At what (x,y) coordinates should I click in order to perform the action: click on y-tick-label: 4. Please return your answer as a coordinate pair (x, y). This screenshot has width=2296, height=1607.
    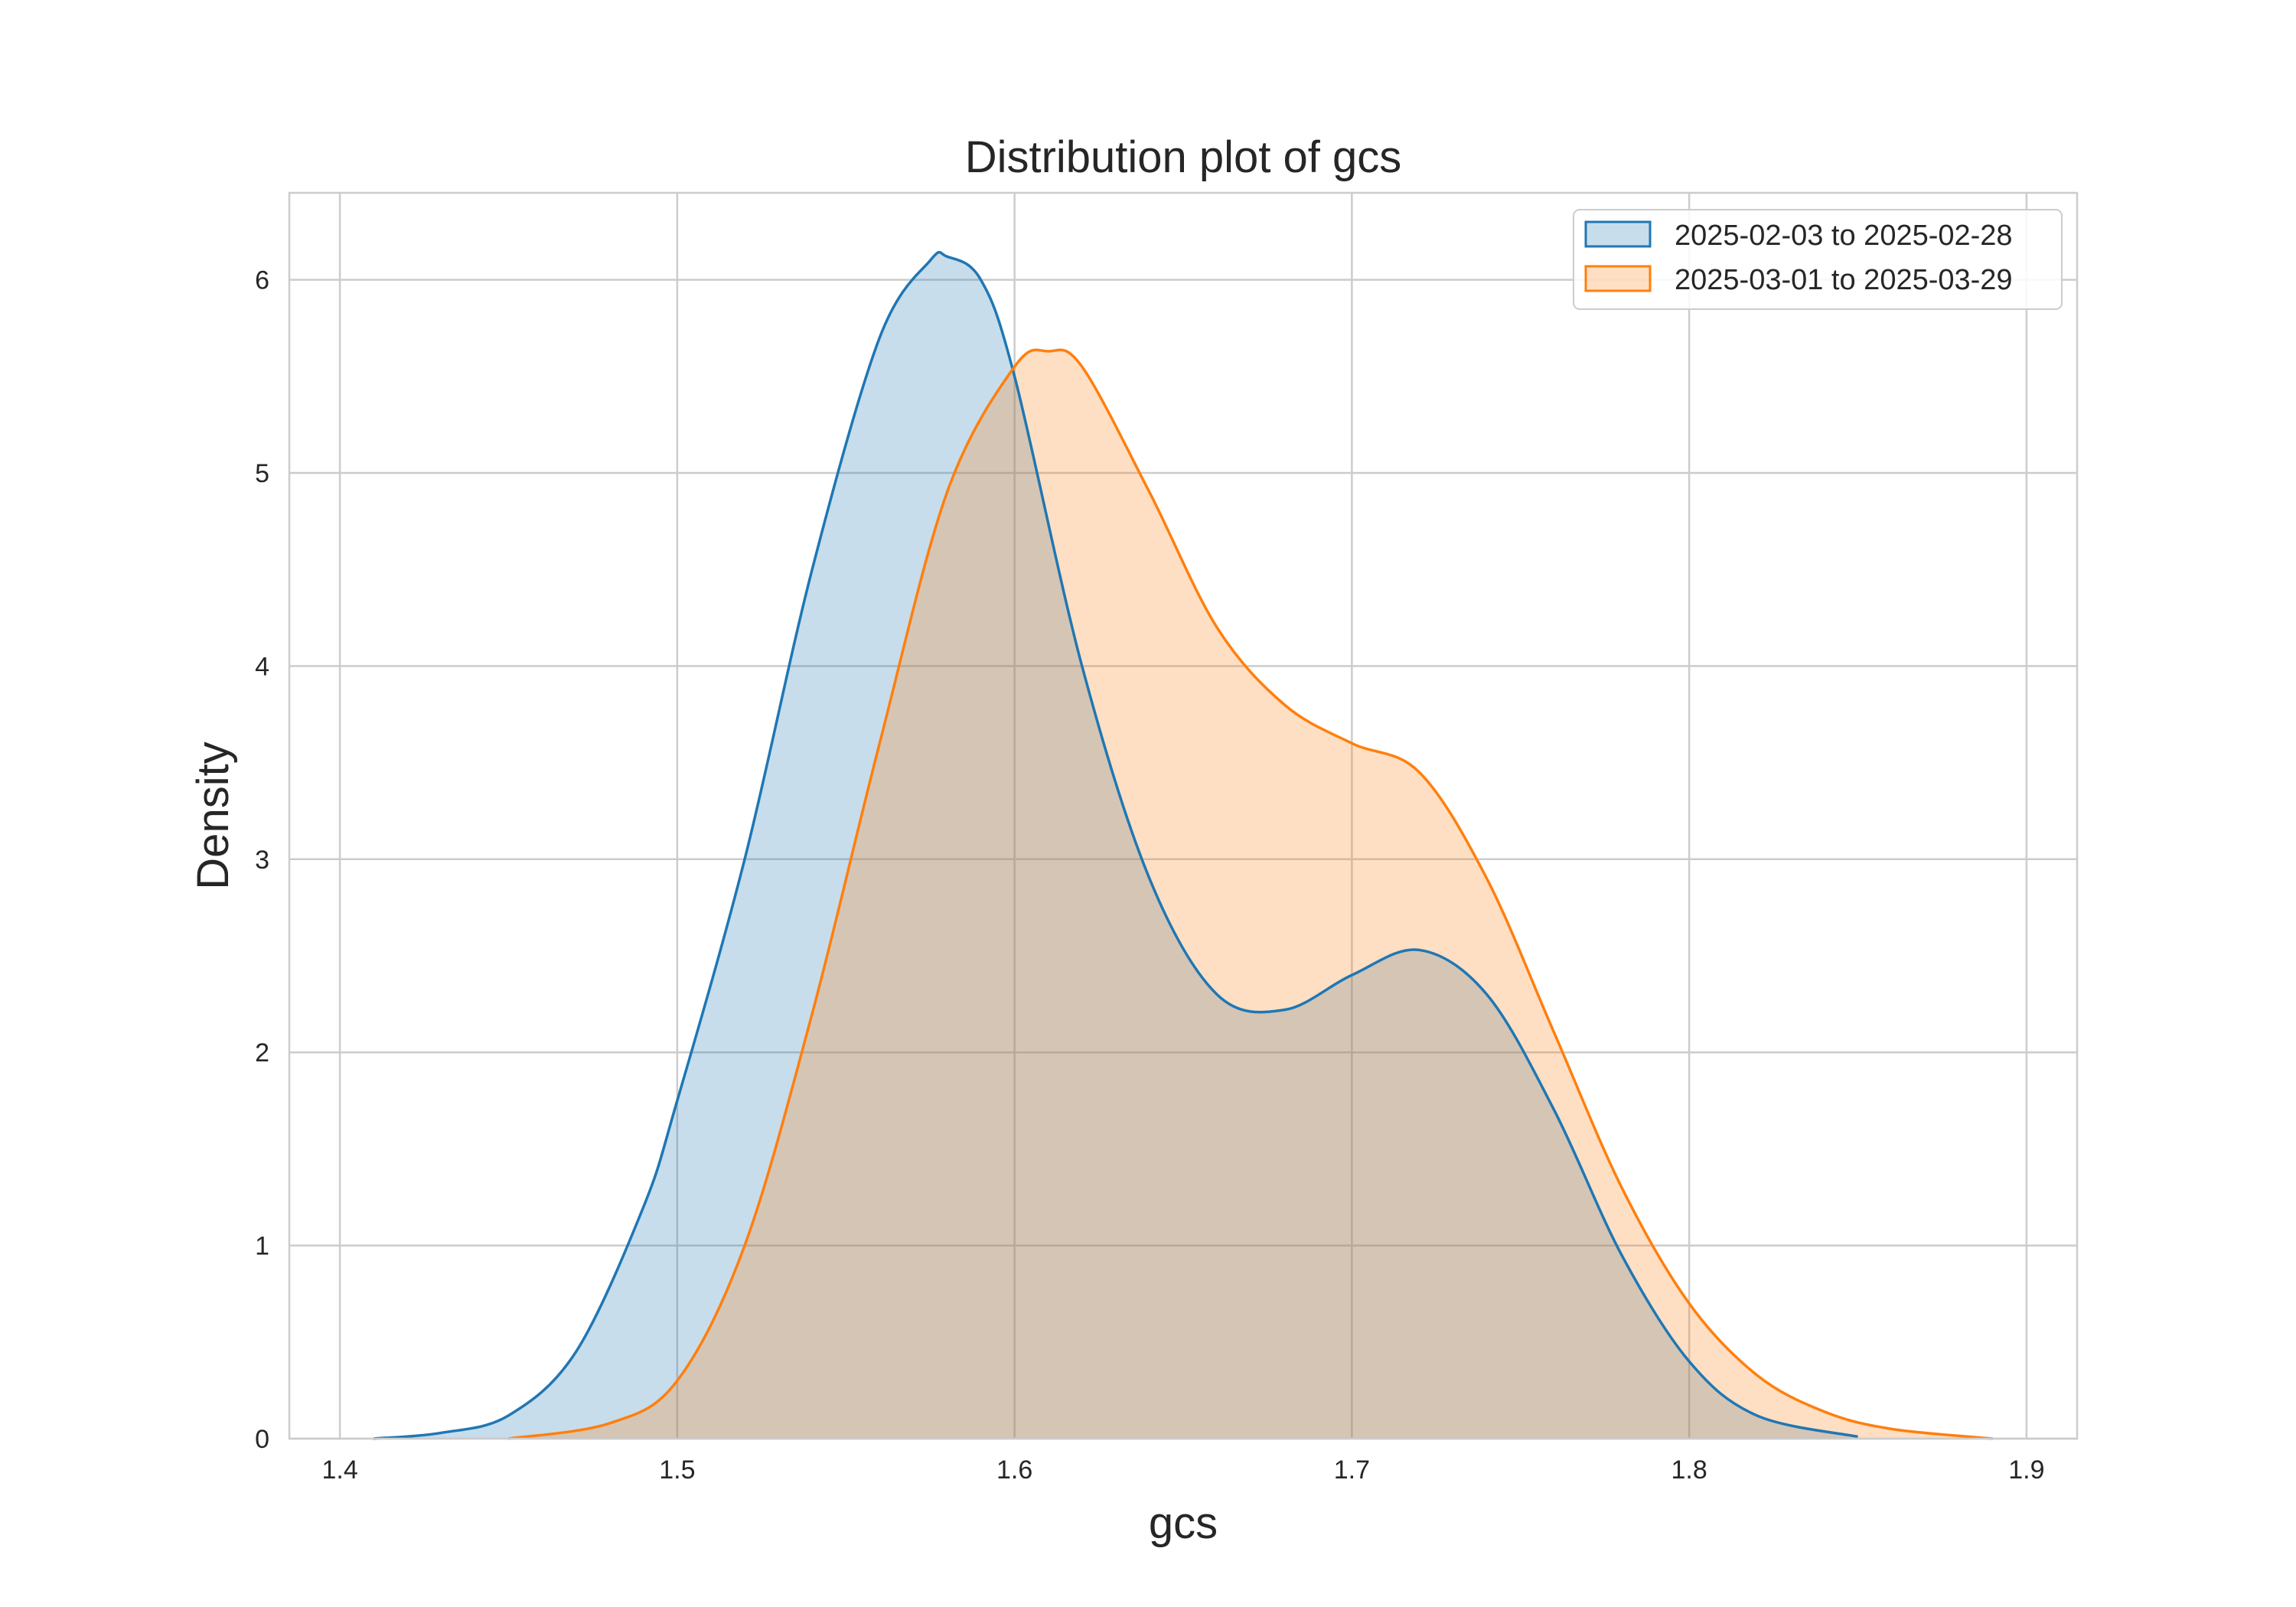
    Looking at the image, I should click on (262, 666).